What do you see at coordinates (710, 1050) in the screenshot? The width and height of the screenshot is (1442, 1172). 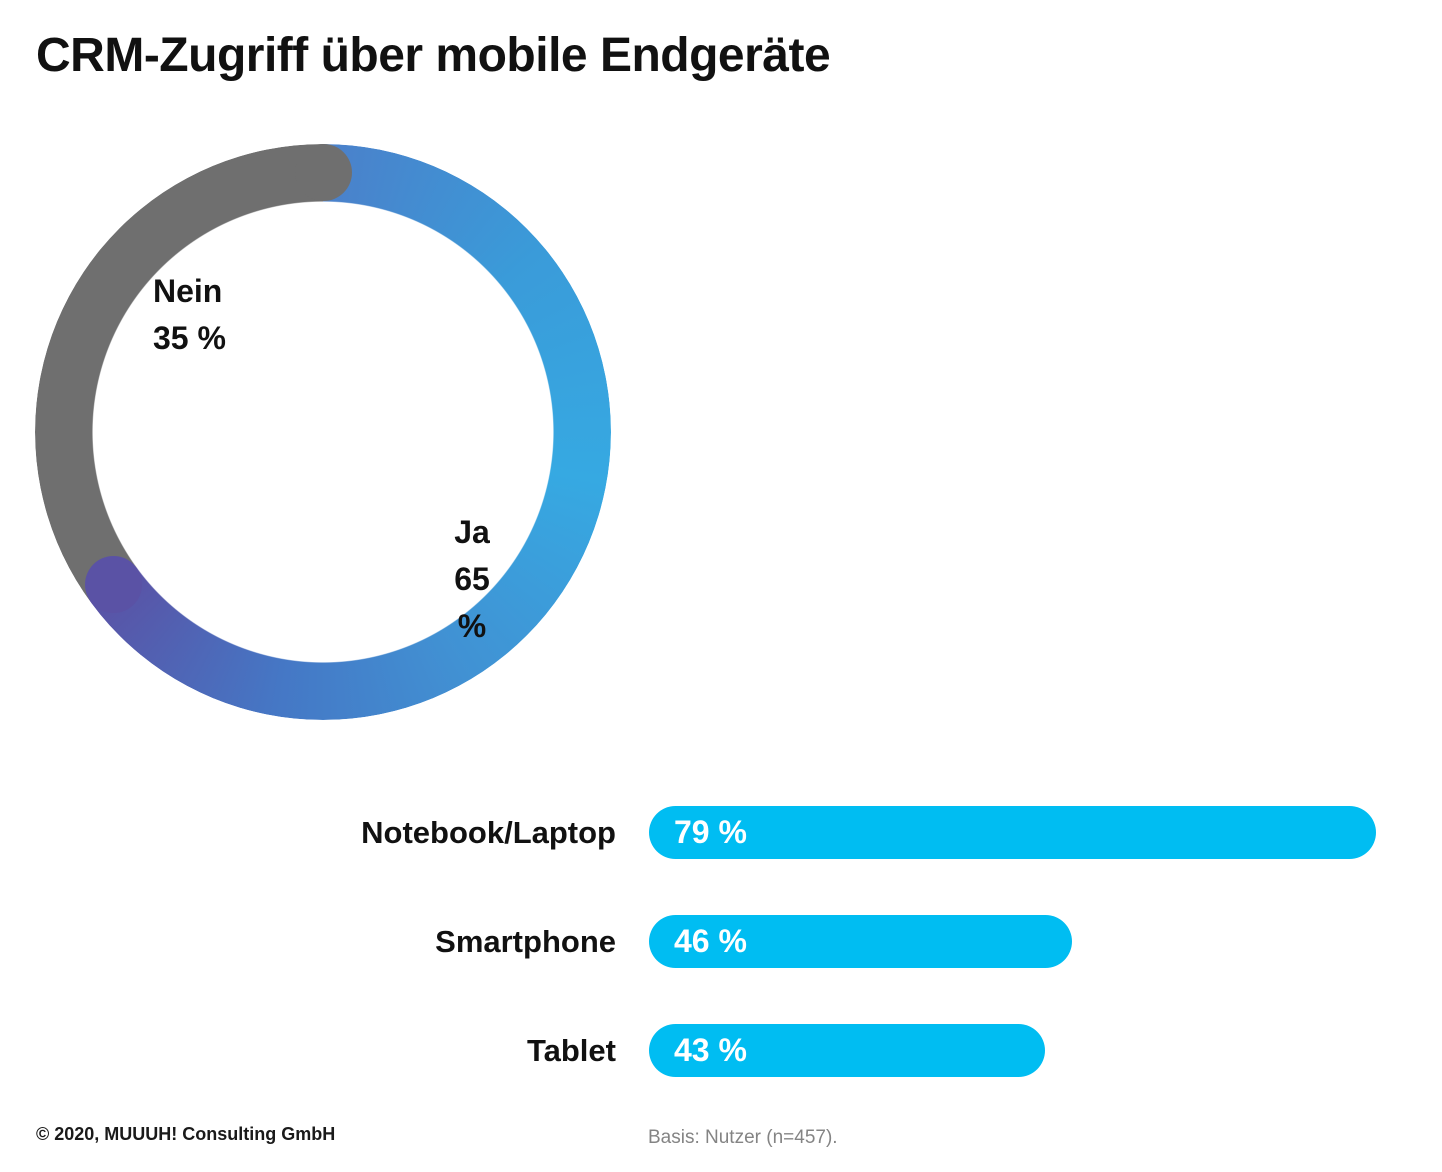 I see `bar-value-label: 43 %` at bounding box center [710, 1050].